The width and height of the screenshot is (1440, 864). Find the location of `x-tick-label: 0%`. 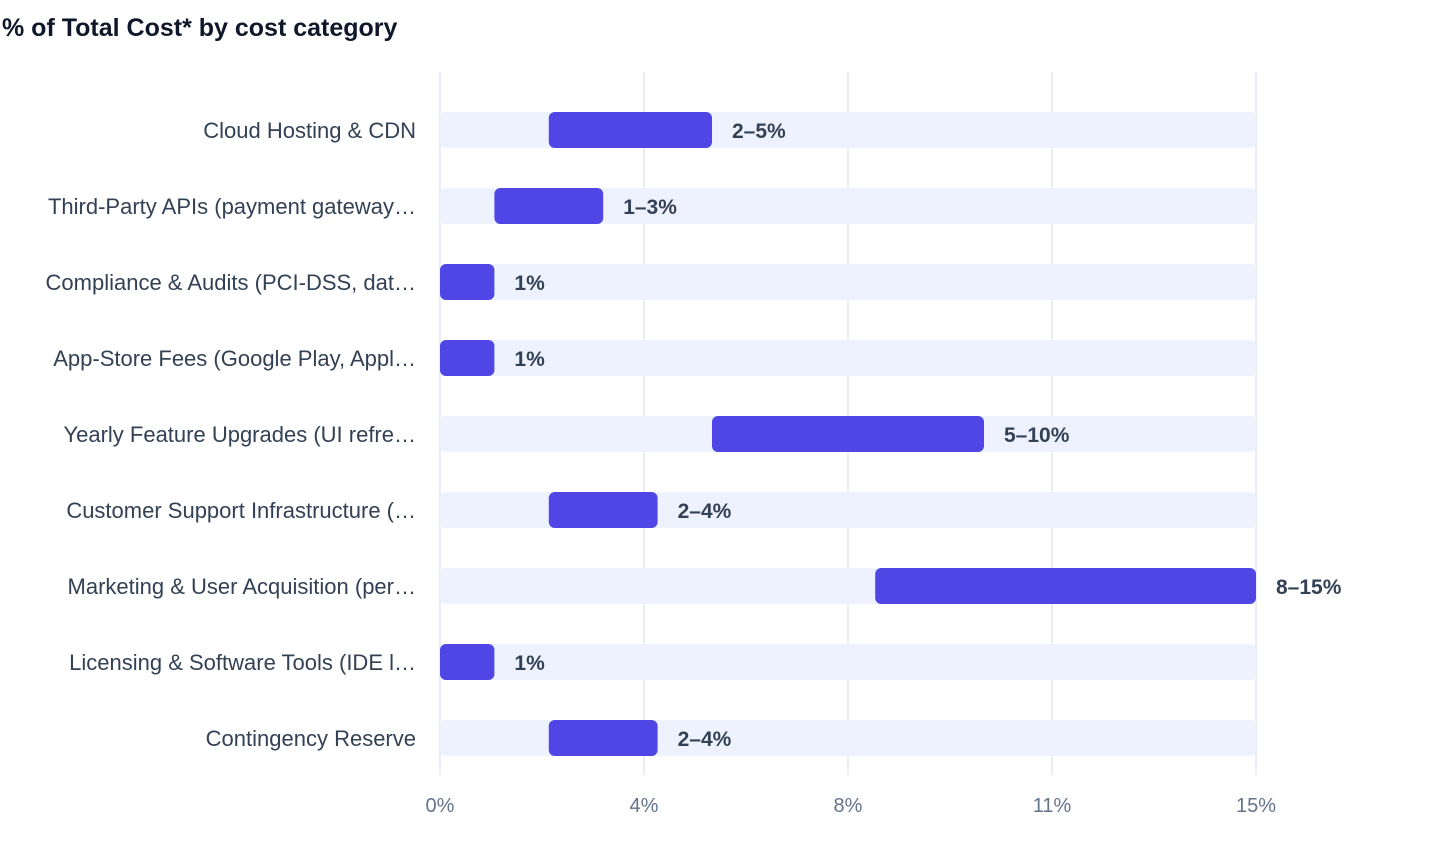

x-tick-label: 0% is located at coordinates (440, 806).